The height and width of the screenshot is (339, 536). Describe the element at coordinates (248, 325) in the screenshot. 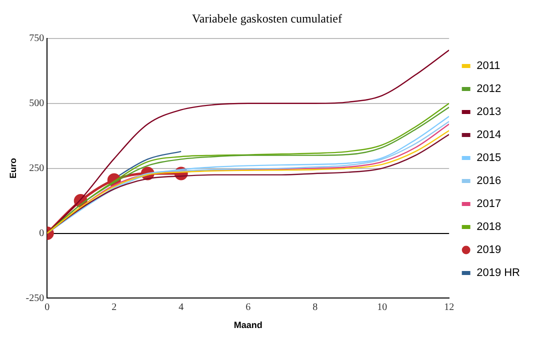

I see `x-axis-title: Maand` at that location.